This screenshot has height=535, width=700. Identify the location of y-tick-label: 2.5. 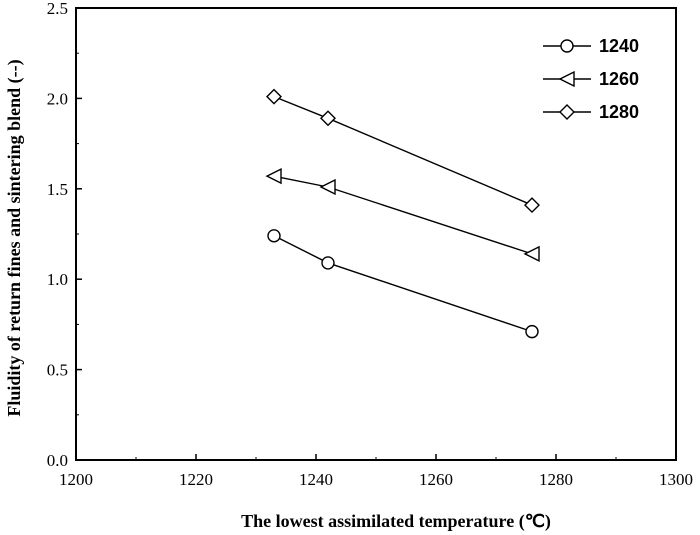
(57, 9).